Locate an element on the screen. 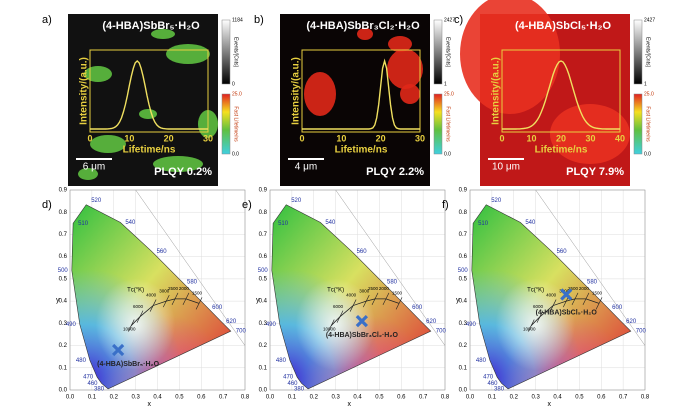 The image size is (700, 406). inset-x-tick: 40 is located at coordinates (620, 138).